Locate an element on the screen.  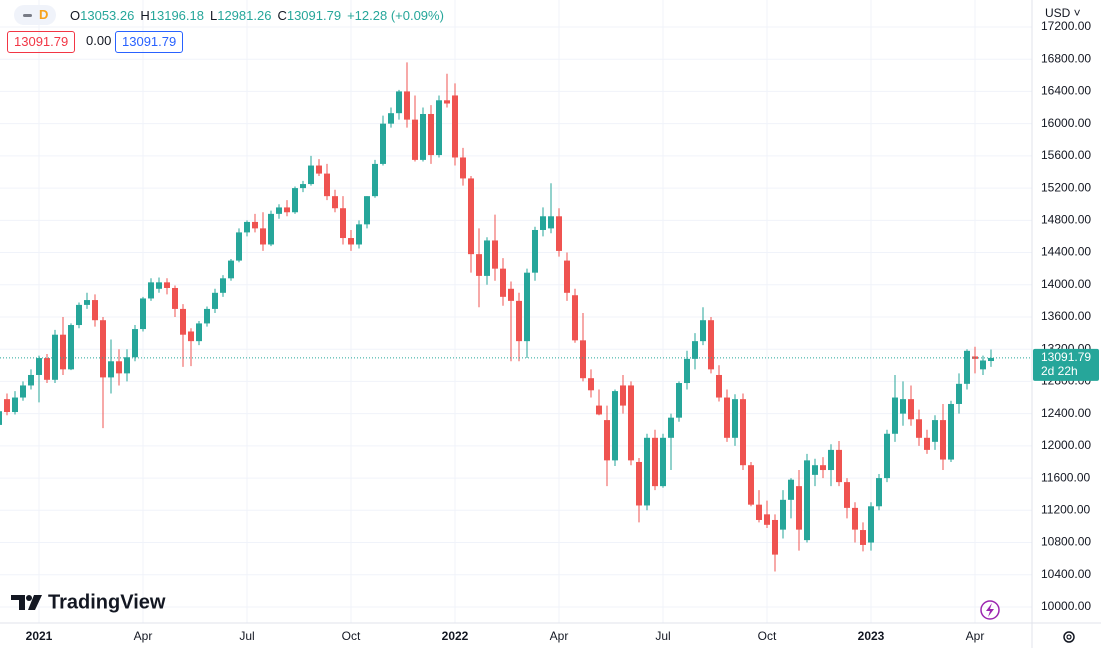
y-tick-label: 15200.00 is located at coordinates (1066, 187).